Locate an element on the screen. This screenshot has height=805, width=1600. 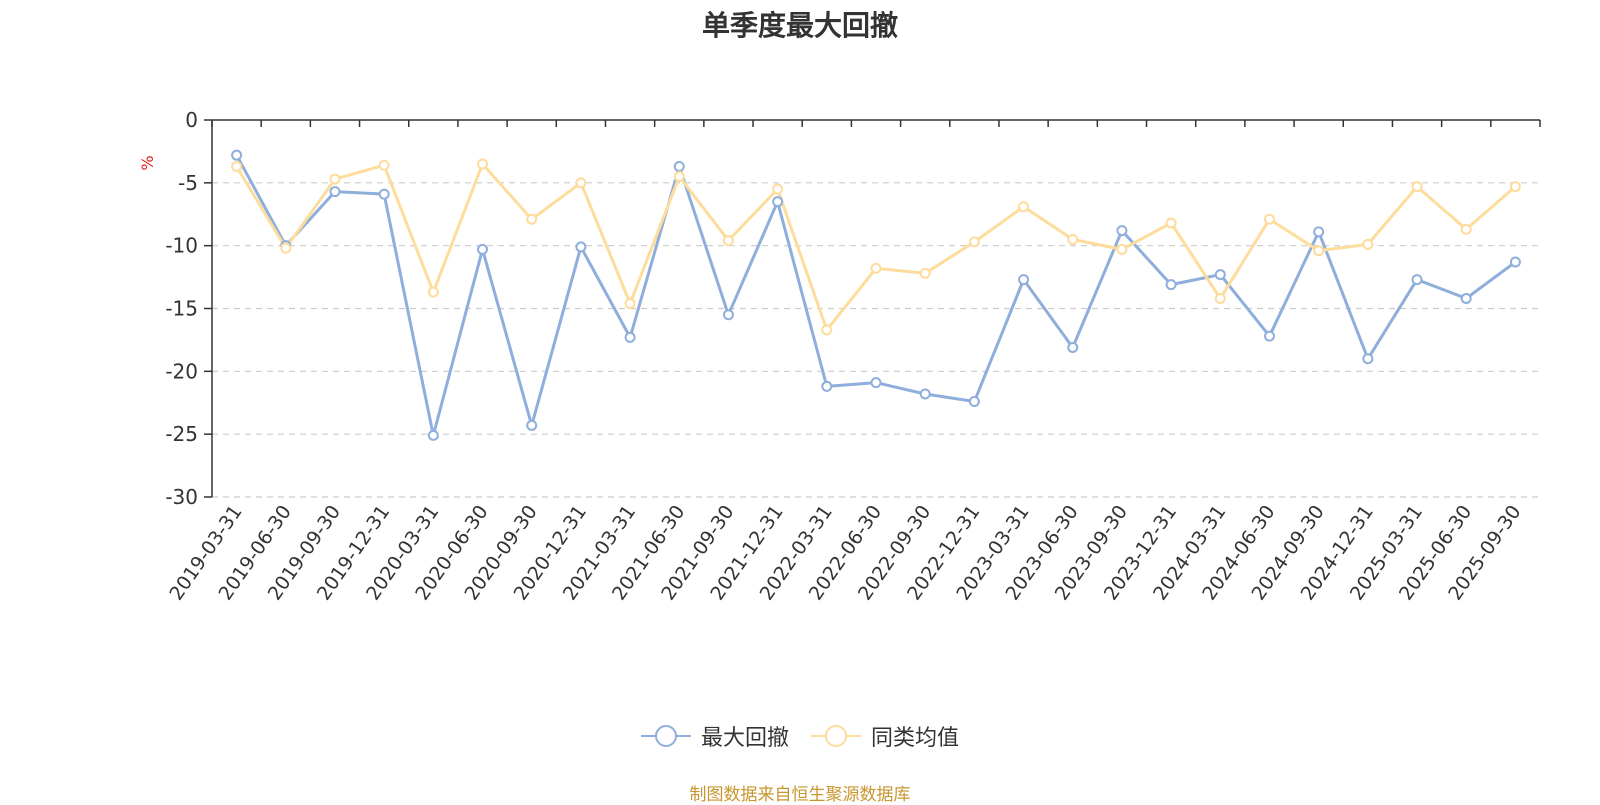
y-tick-label: -20 is located at coordinates (181, 371).